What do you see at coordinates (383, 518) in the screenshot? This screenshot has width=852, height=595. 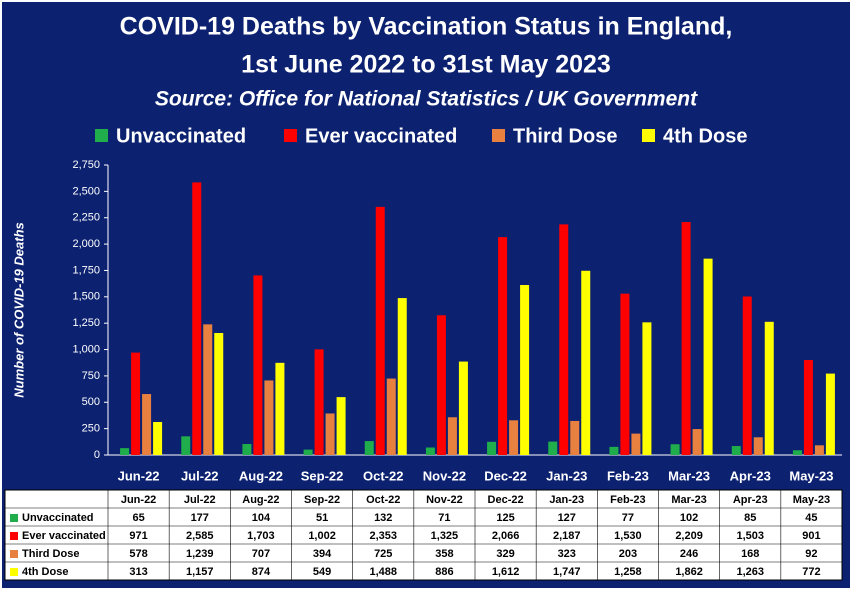 I see `table-cell: 132` at bounding box center [383, 518].